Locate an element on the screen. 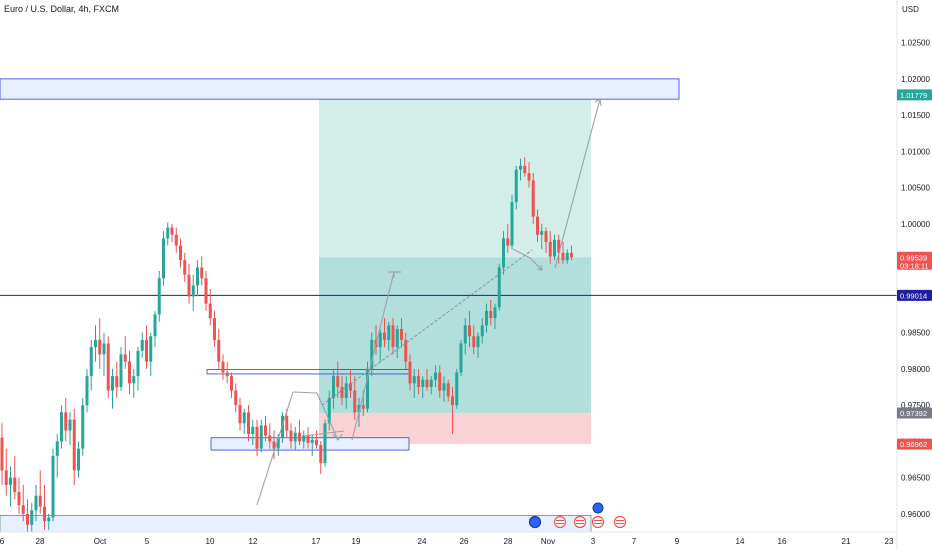  y-tick-label: 1.01000 is located at coordinates (915, 151).